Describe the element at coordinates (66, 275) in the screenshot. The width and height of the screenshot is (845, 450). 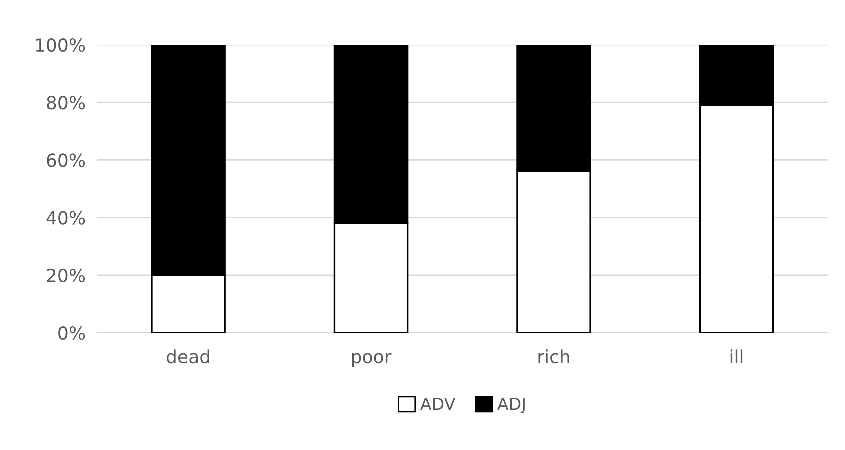
I see `y-tick-label: 20%` at that location.